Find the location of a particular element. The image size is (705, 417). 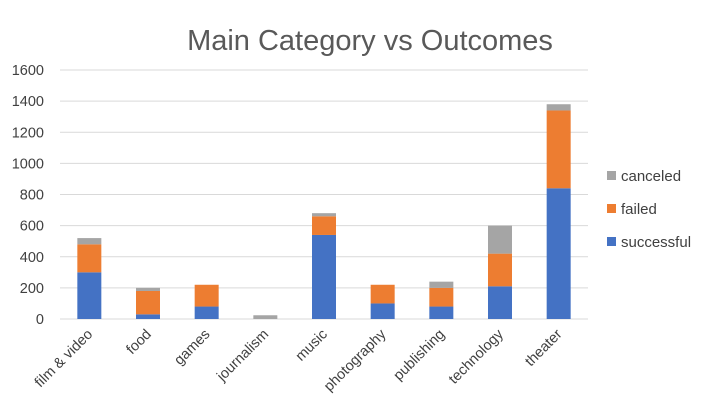

legend-label-failed: failed is located at coordinates (639, 209).